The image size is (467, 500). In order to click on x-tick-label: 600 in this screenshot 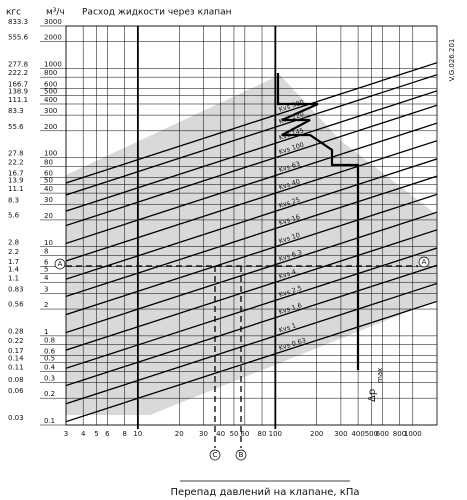, I will do `click(382, 434)`.